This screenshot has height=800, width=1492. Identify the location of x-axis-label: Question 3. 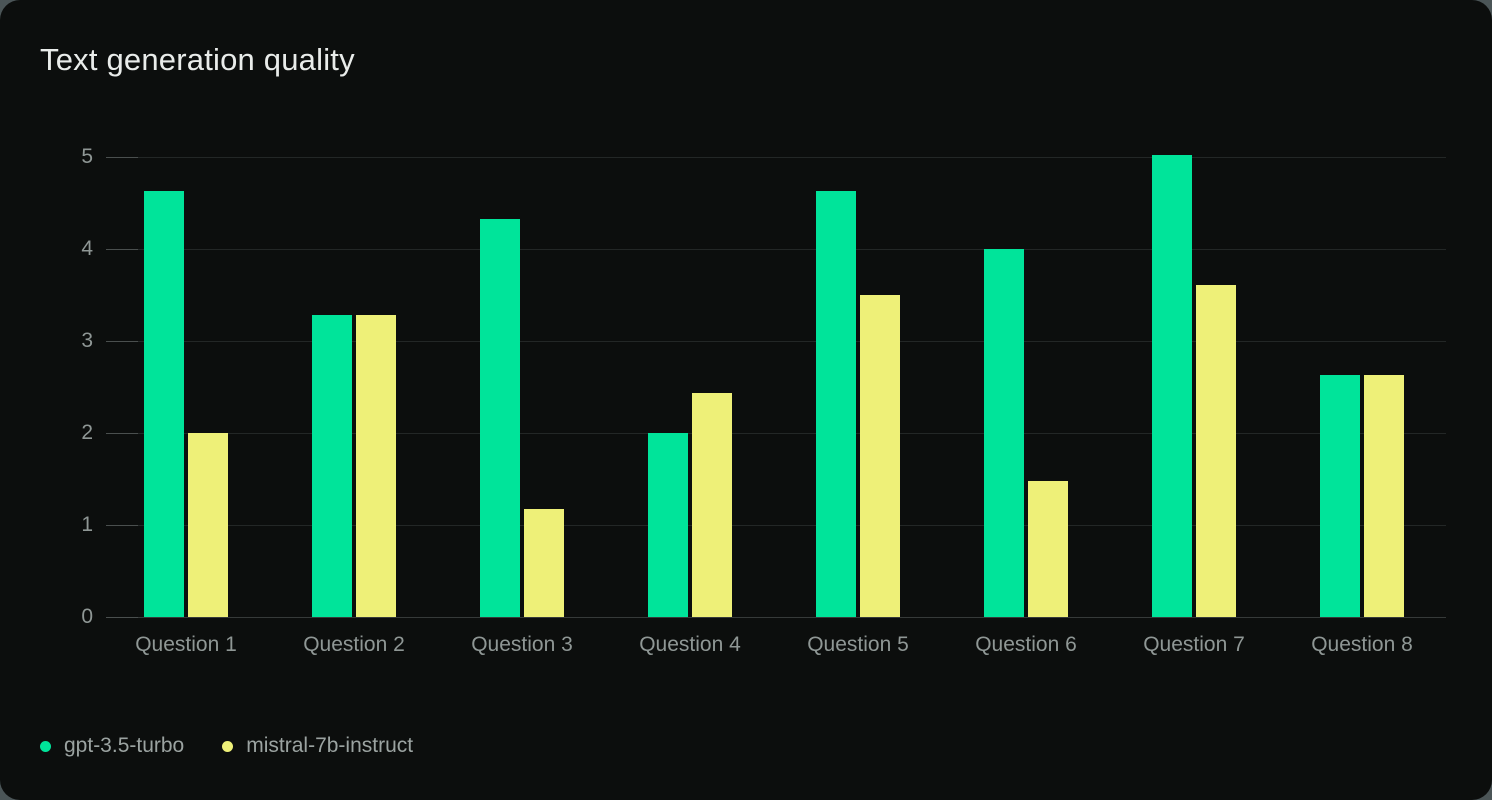
(522, 644).